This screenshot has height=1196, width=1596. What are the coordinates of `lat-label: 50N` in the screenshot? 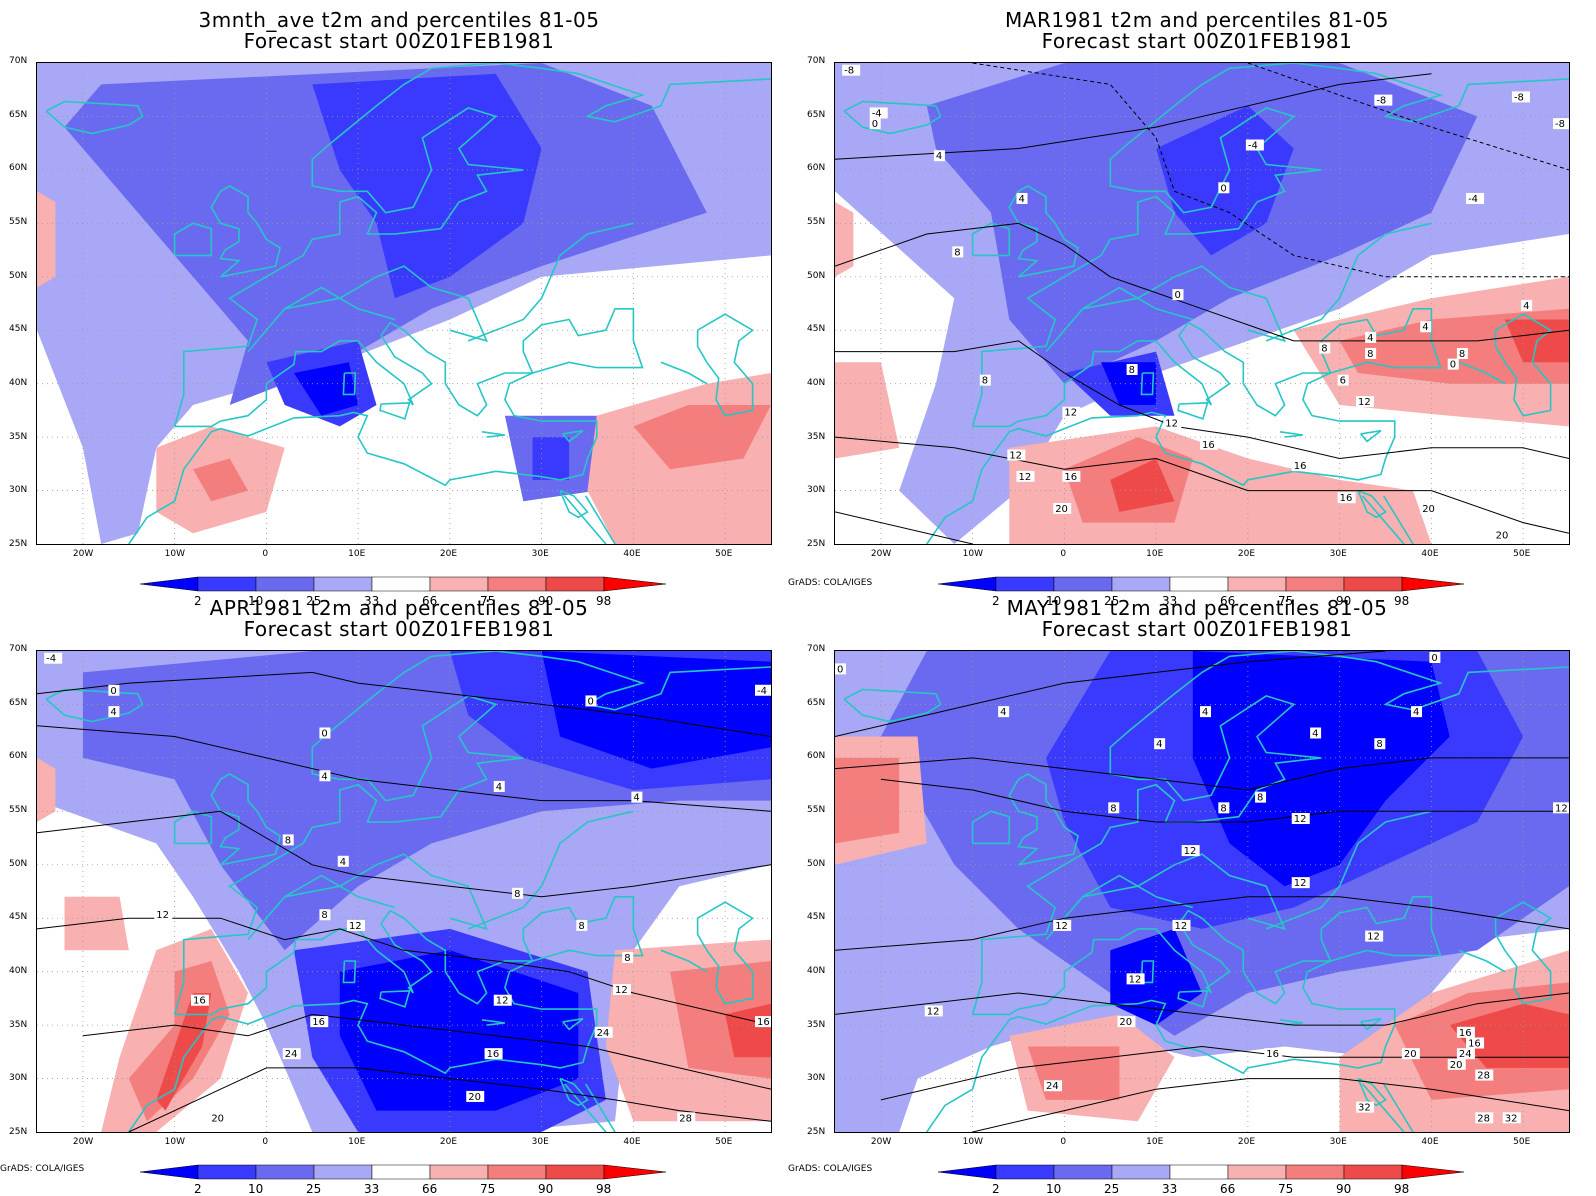 It's located at (18, 863).